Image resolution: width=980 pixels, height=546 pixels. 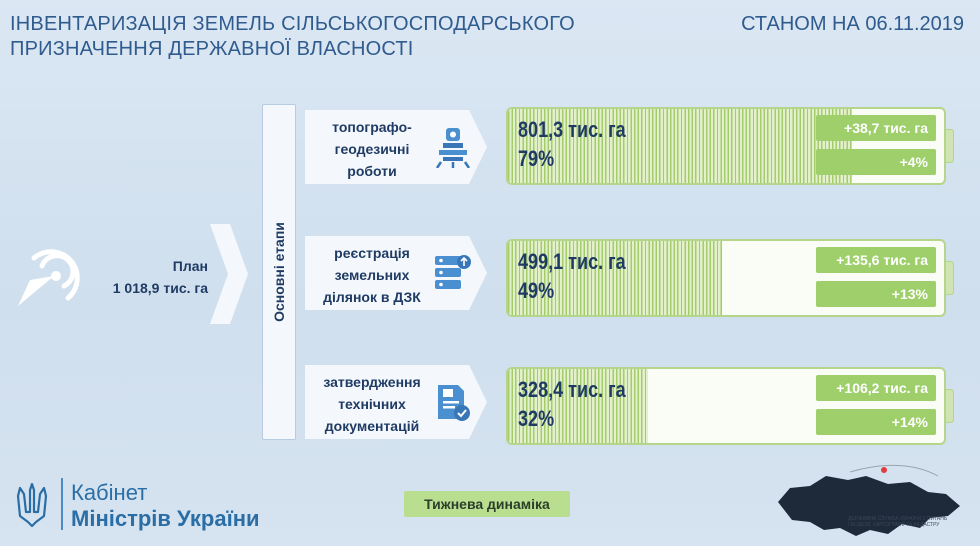 I want to click on dgk-ukraine-map-logo-icon, so click(x=869, y=500).